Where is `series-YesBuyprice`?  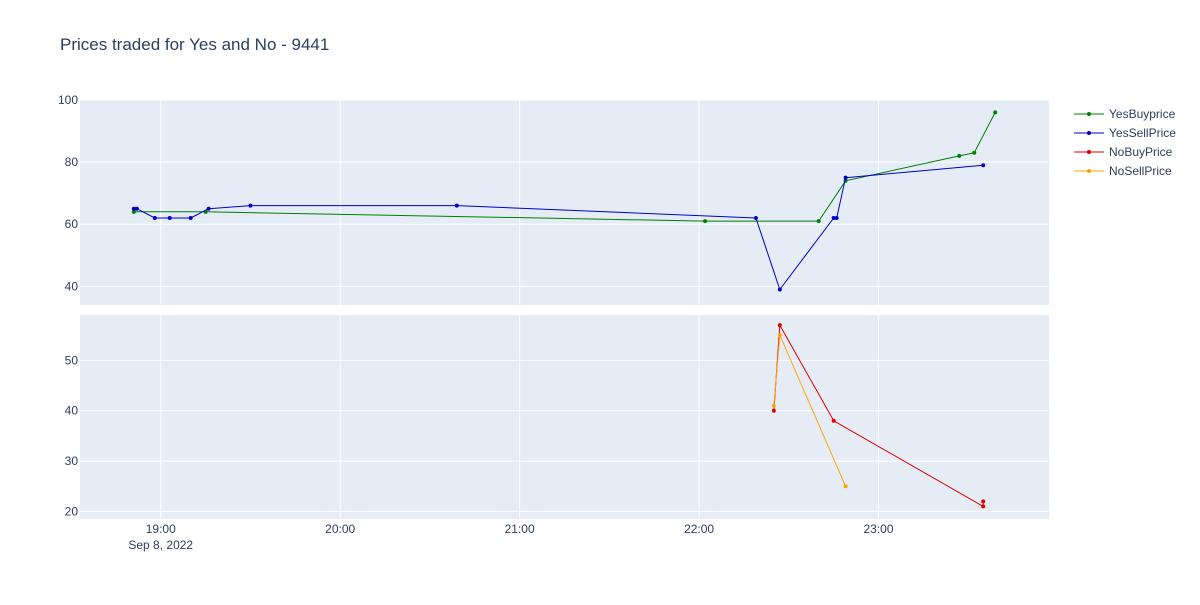
series-YesBuyprice is located at coordinates (564, 167).